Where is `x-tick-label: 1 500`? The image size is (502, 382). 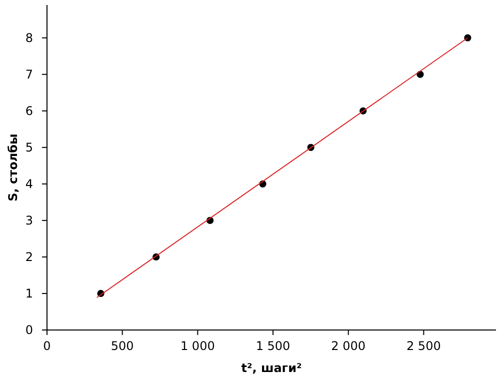
x-tick-label: 1 500 is located at coordinates (273, 346).